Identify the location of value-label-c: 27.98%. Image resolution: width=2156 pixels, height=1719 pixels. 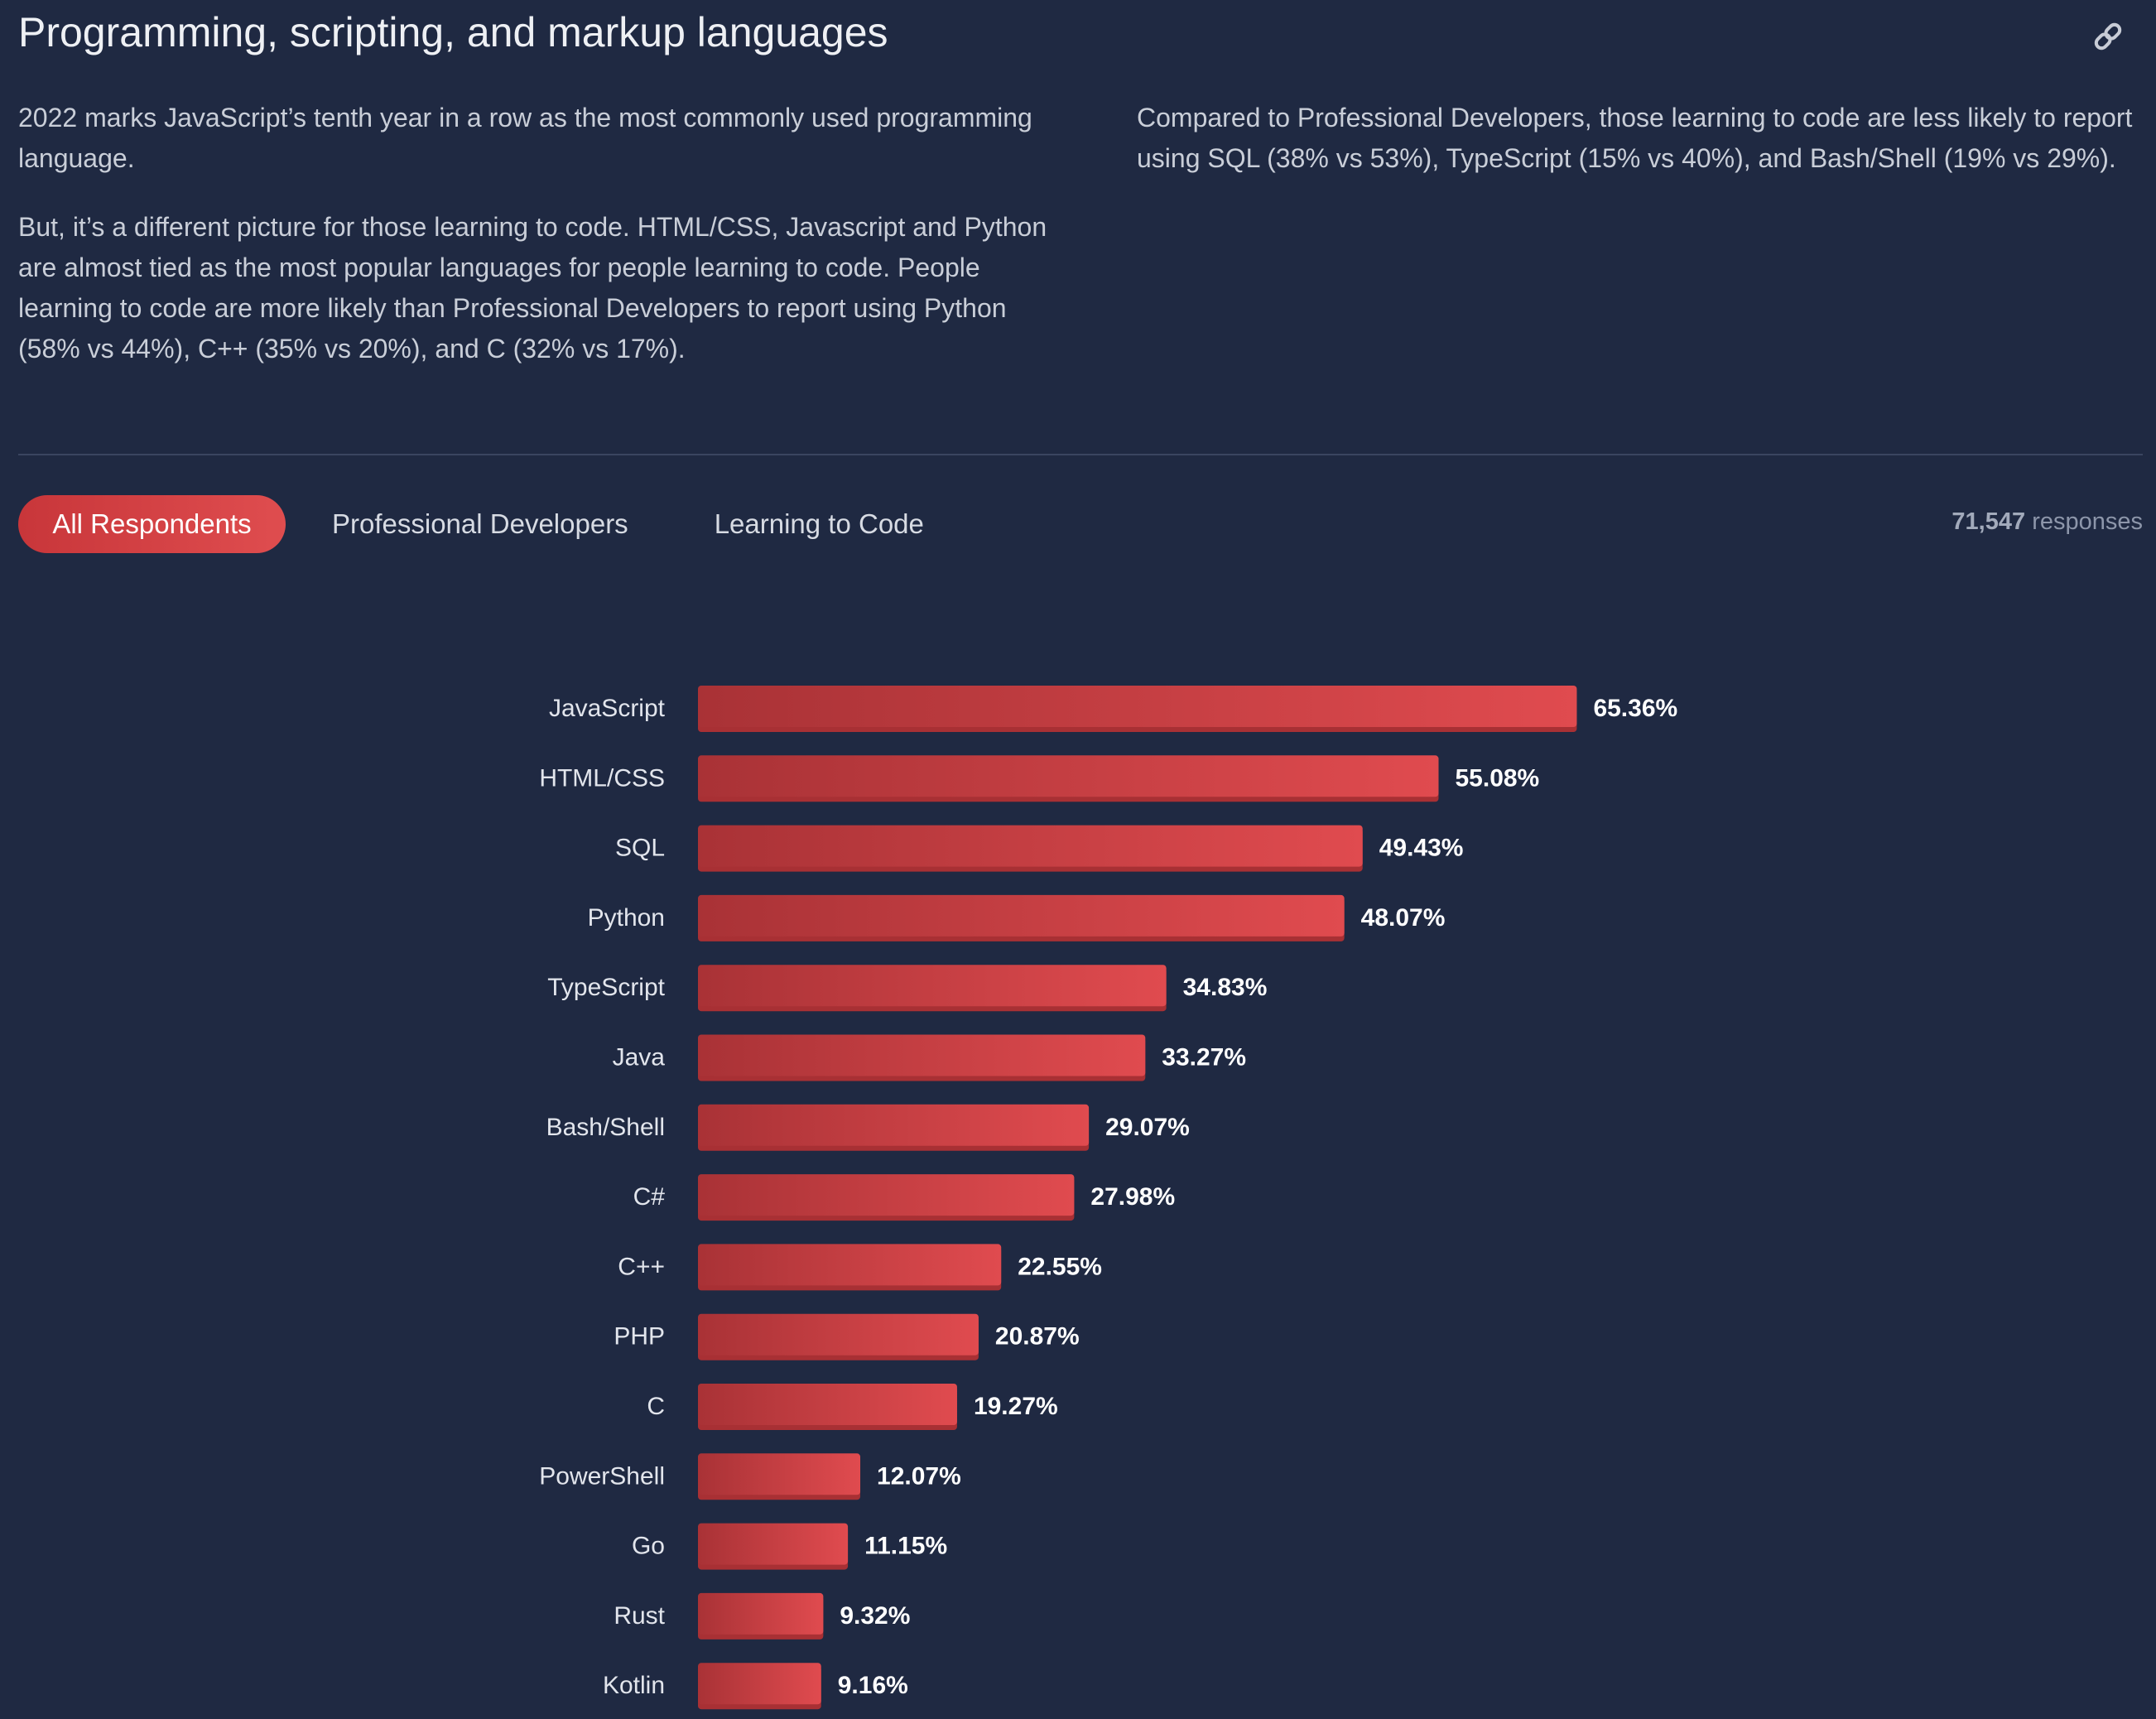
(1132, 1197).